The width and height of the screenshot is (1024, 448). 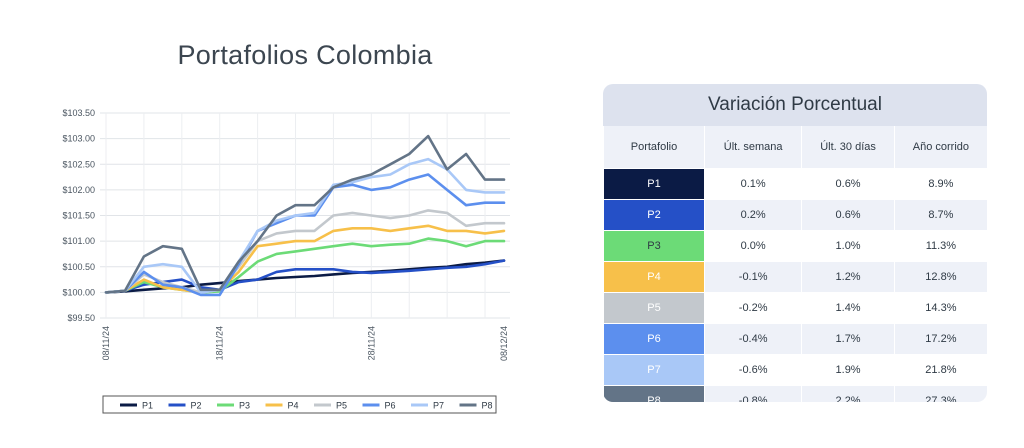 I want to click on row-week: -0.8%, so click(x=752, y=393).